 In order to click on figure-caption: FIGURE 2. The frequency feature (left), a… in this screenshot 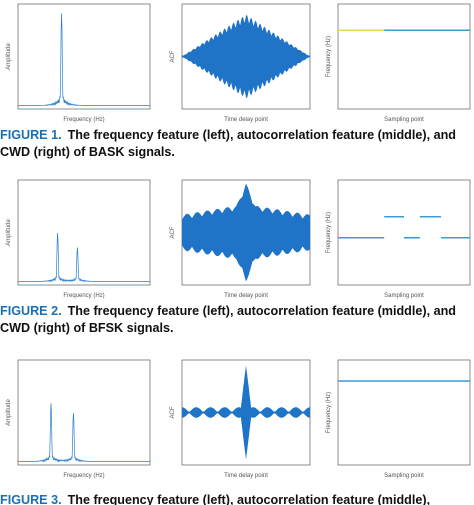, I will do `click(237, 320)`.